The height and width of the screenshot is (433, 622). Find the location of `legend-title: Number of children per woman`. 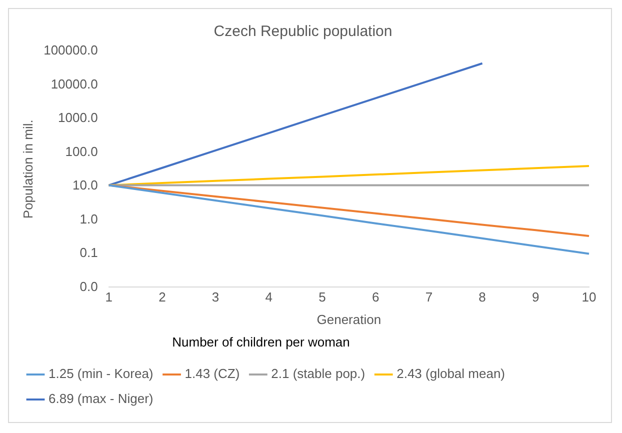

legend-title: Number of children per woman is located at coordinates (261, 342).